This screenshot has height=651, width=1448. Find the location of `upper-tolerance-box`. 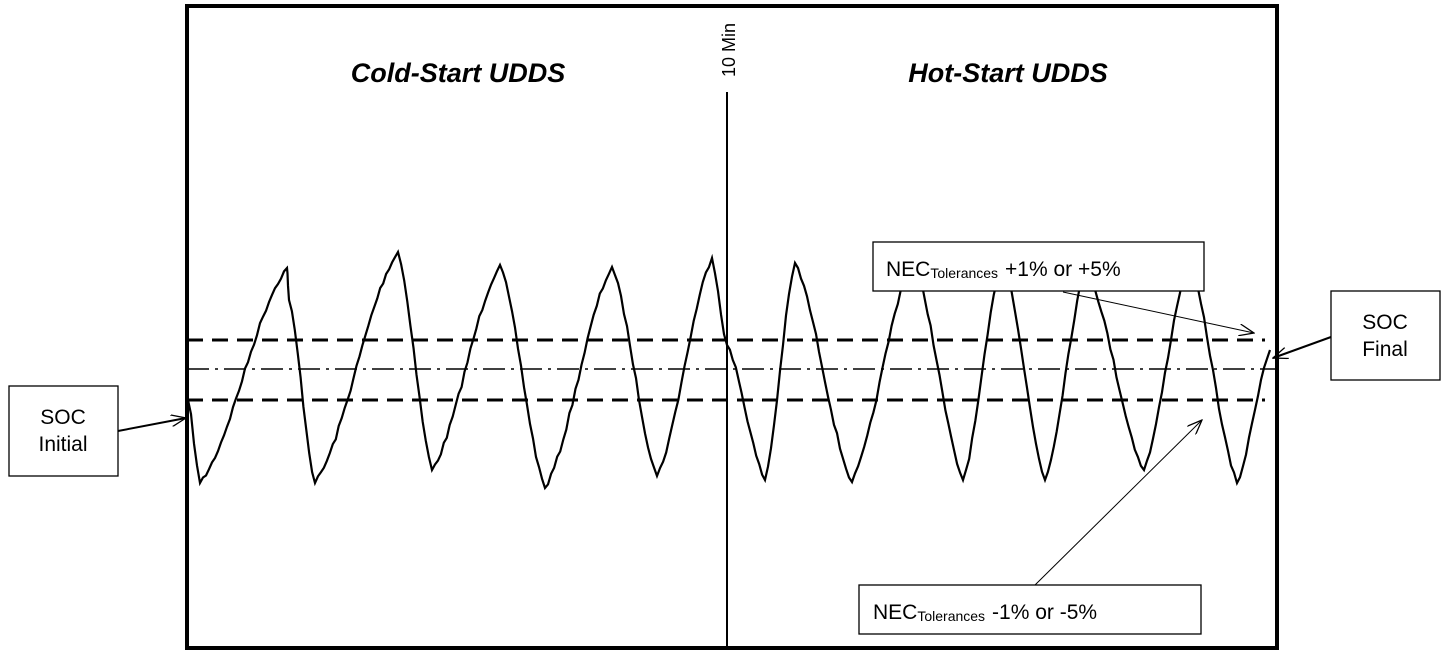

upper-tolerance-box is located at coordinates (1038, 266).